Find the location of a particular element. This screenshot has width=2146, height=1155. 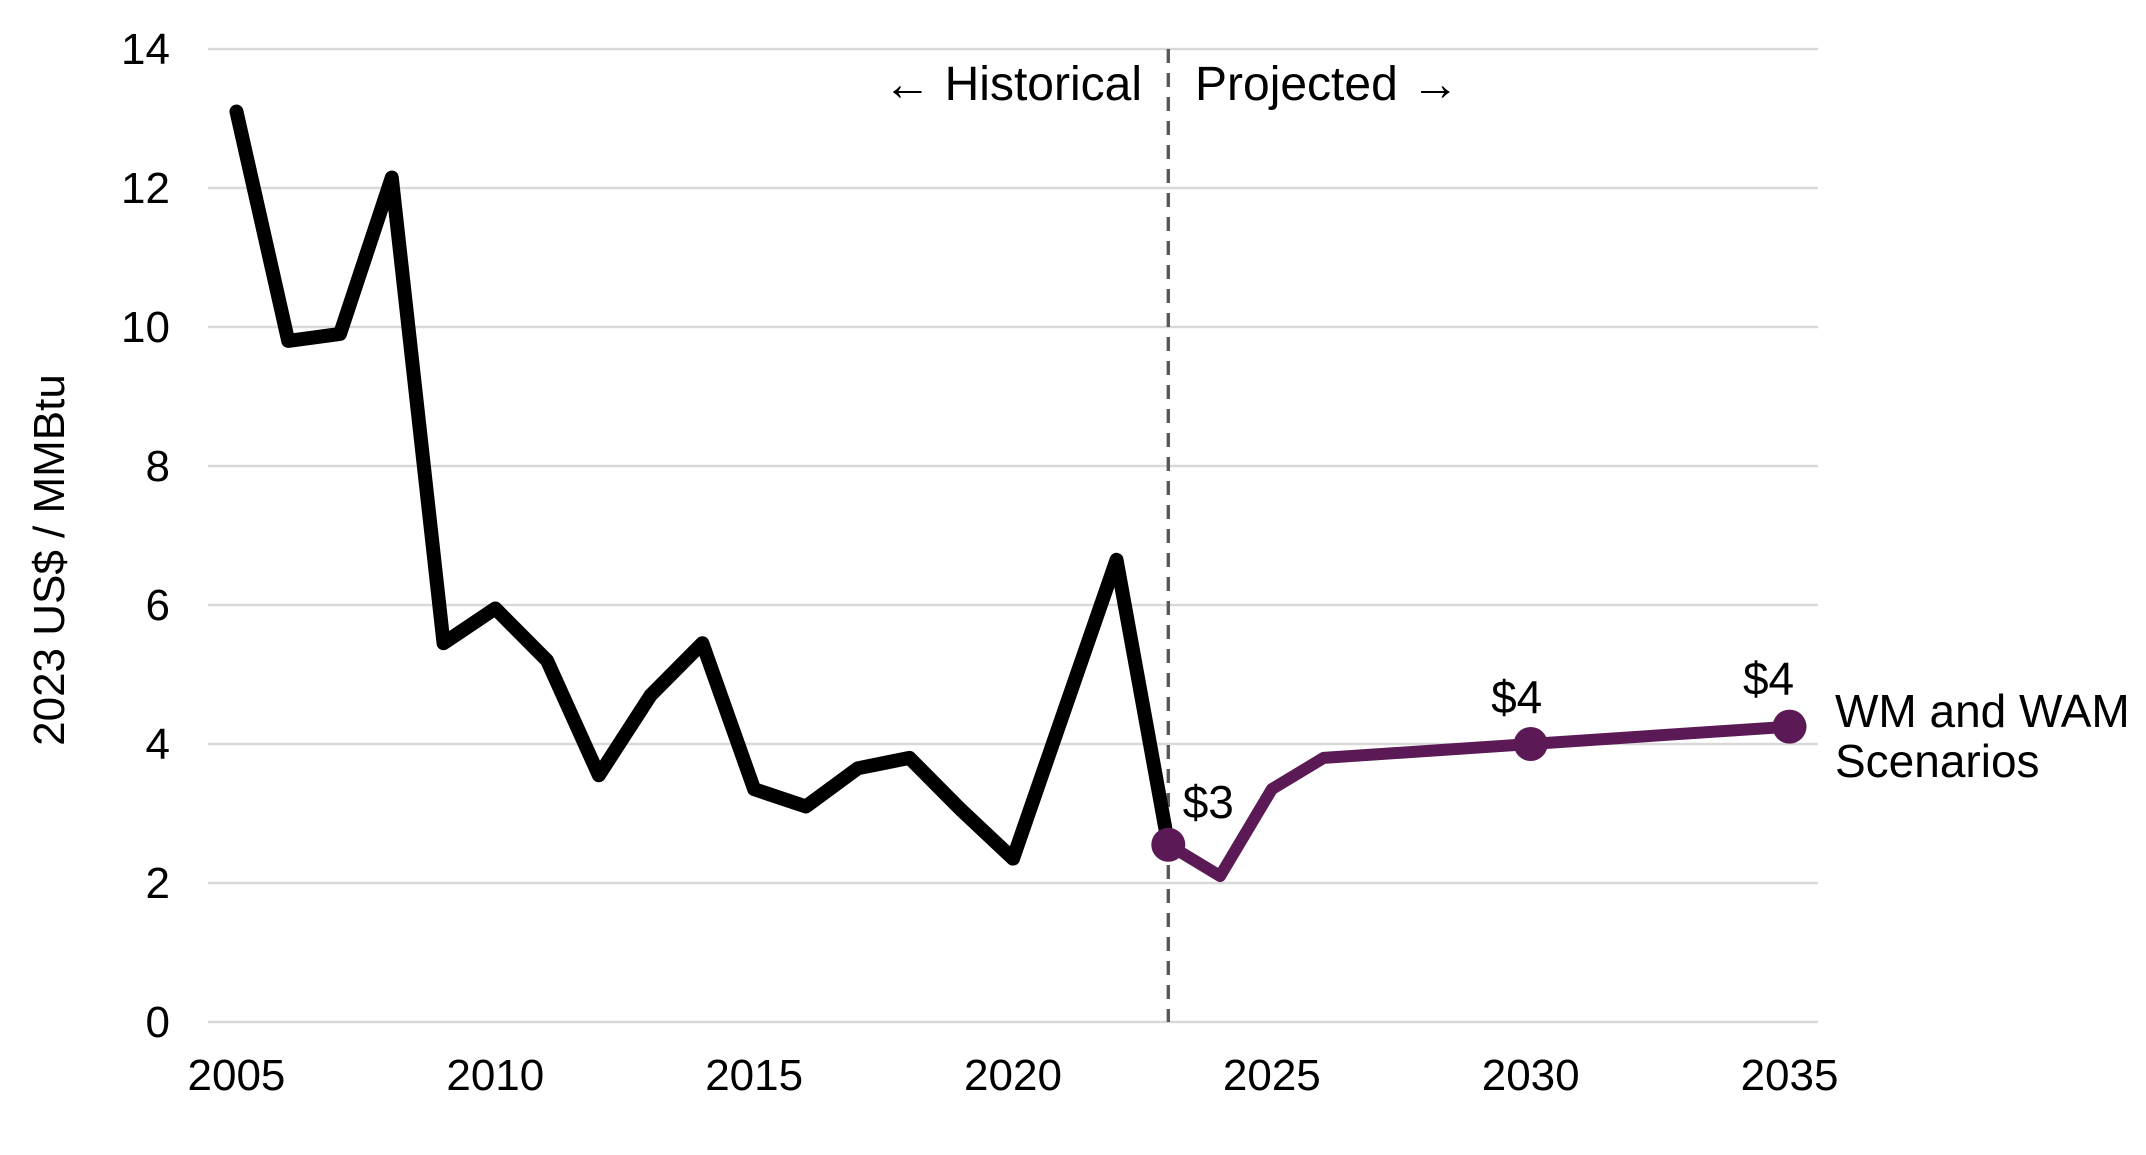

y-tick-label-14: 14 is located at coordinates (145, 49).